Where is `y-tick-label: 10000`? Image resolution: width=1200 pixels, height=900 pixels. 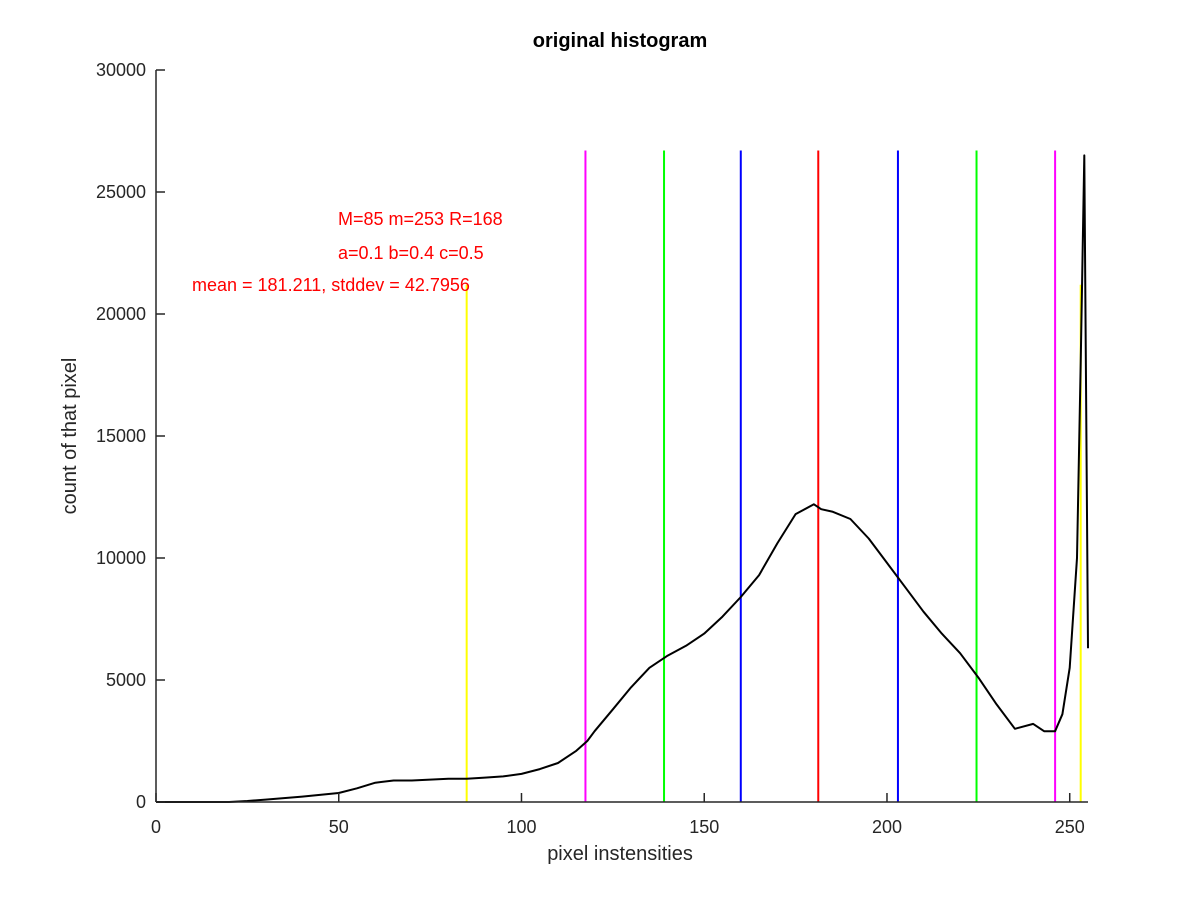 y-tick-label: 10000 is located at coordinates (121, 558).